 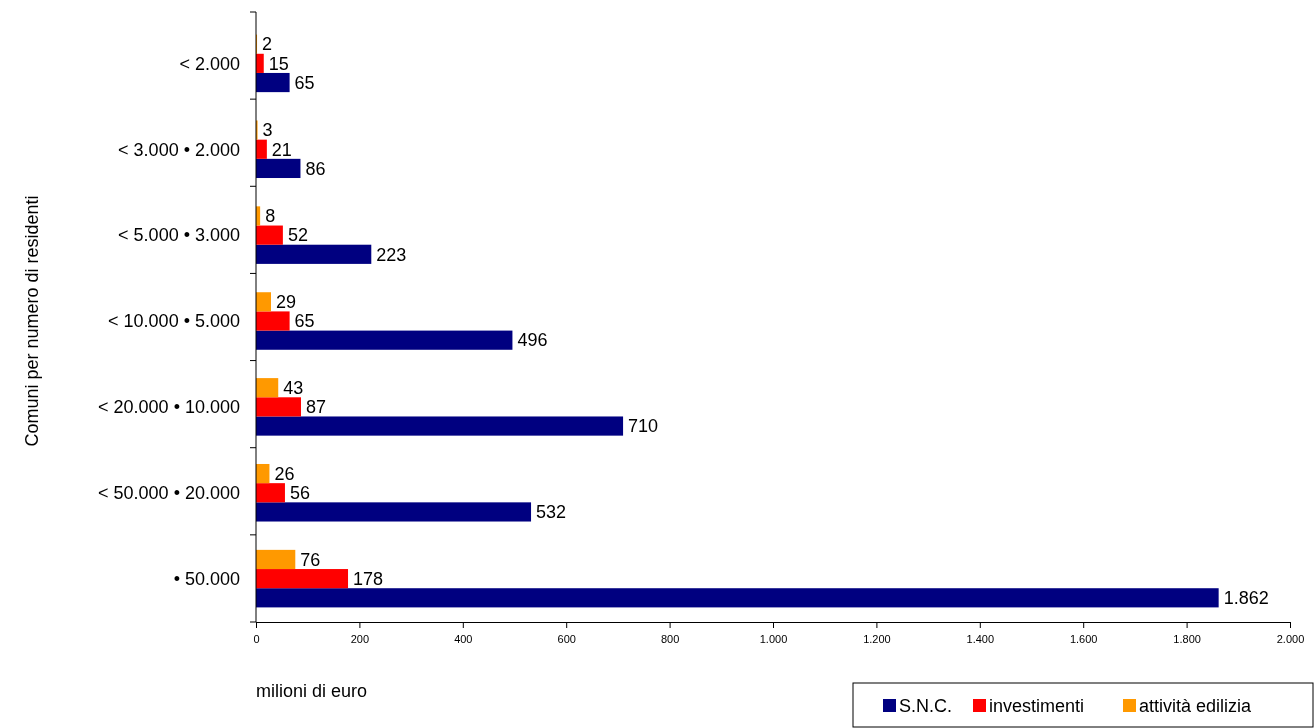 I want to click on data-label: 178, so click(x=368, y=578).